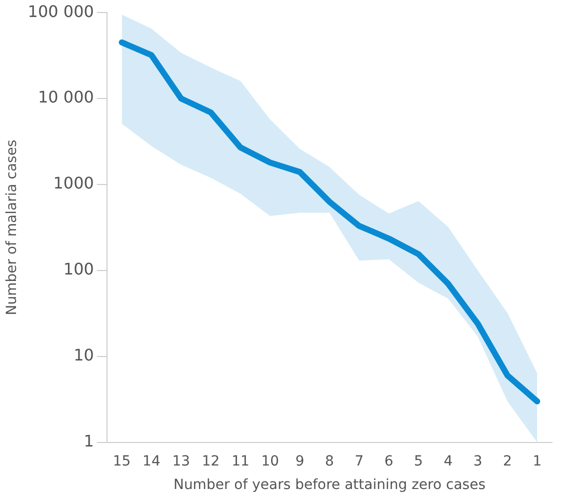 The width and height of the screenshot is (562, 498). I want to click on x-tick-label: 1, so click(537, 461).